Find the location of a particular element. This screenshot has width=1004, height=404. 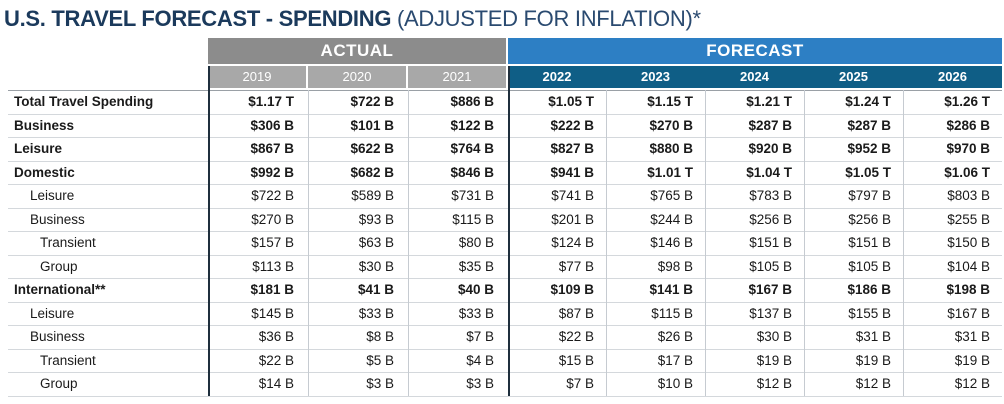

table-cell: $970 B is located at coordinates (968, 148).